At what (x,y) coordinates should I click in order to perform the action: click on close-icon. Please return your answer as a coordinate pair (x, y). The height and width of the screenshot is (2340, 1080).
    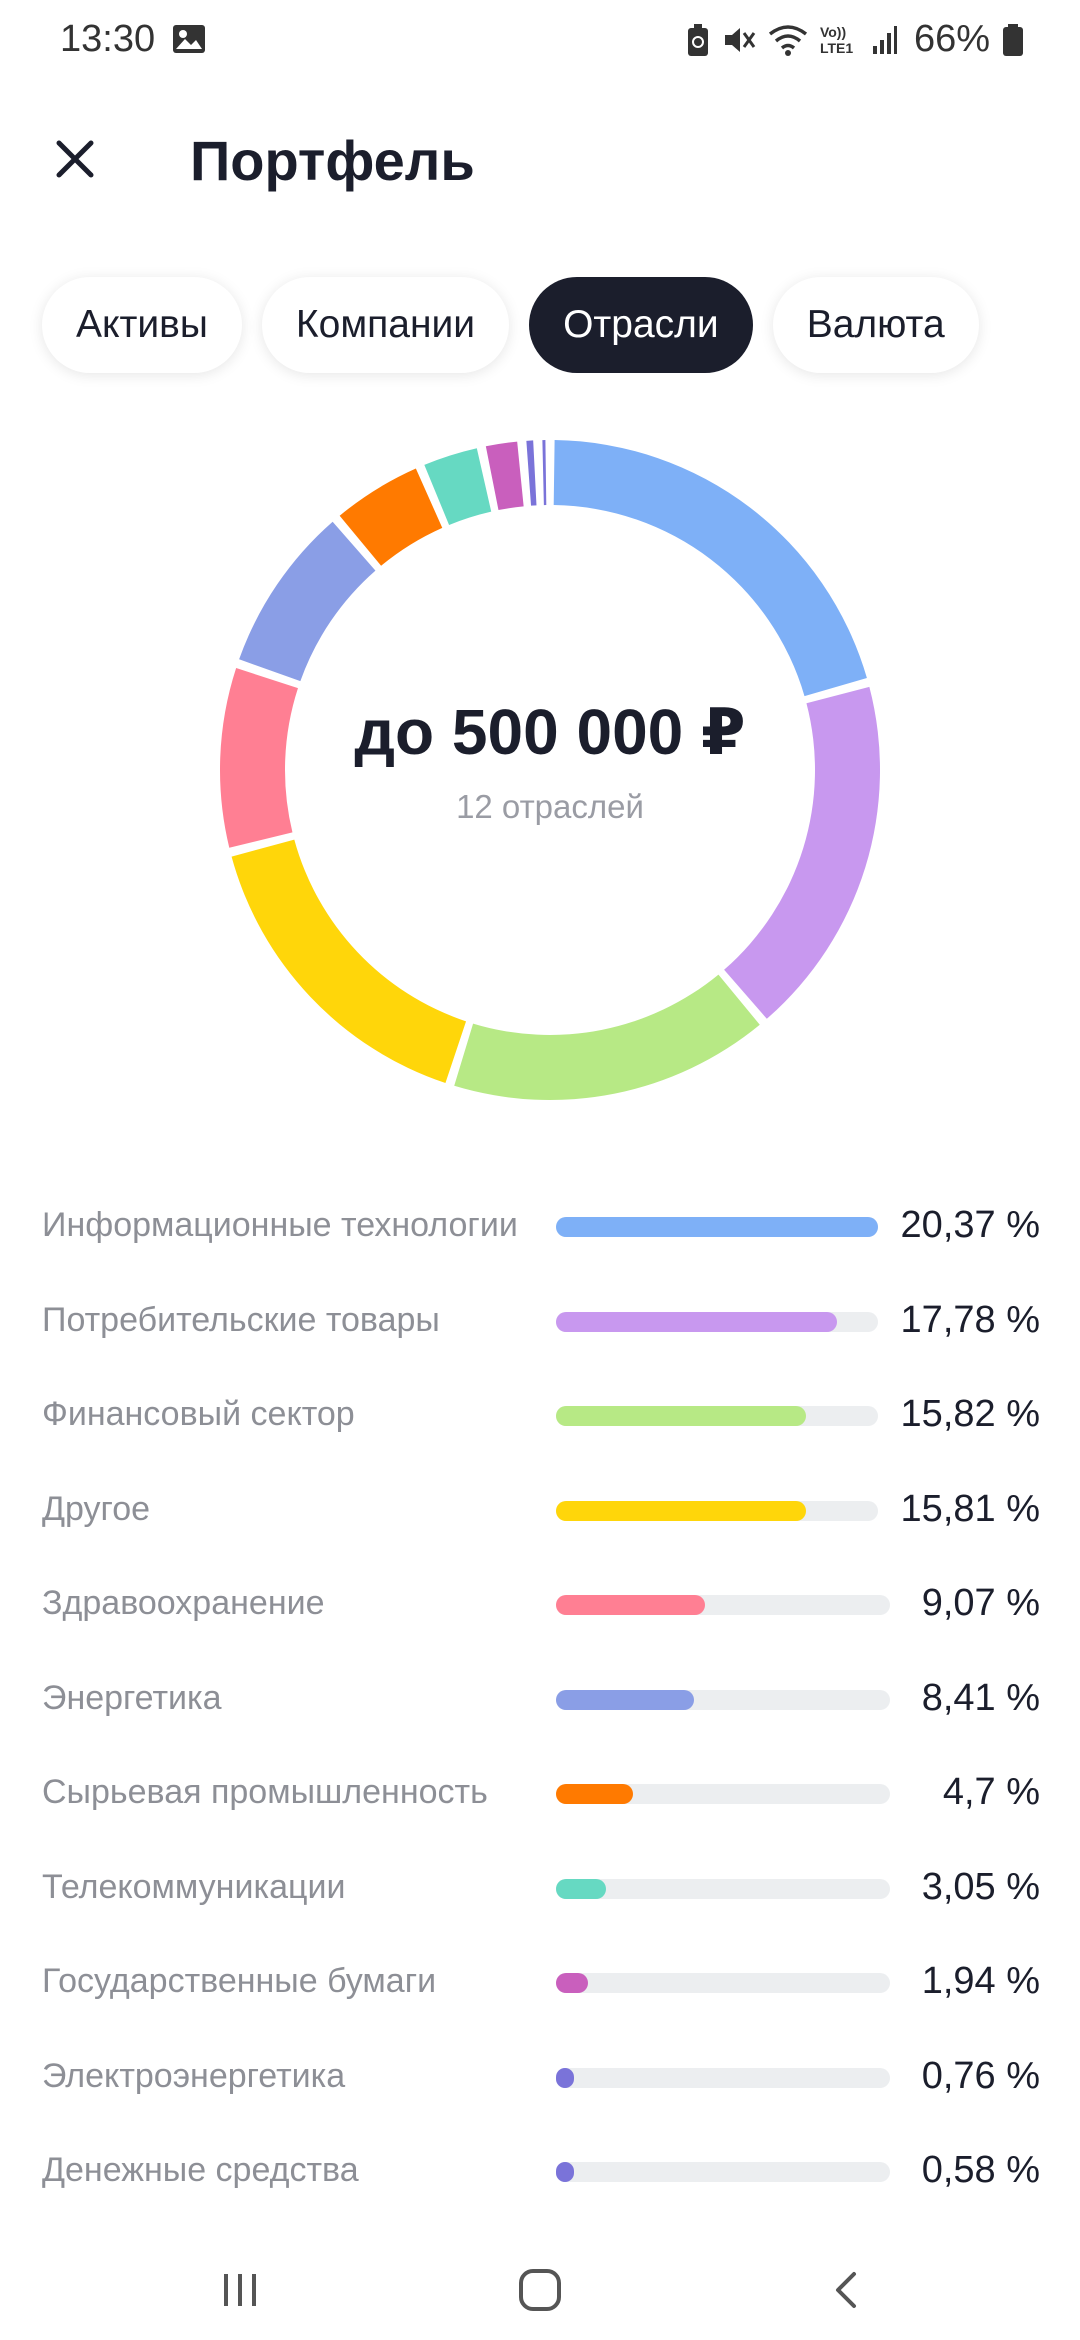
    Looking at the image, I should click on (75, 159).